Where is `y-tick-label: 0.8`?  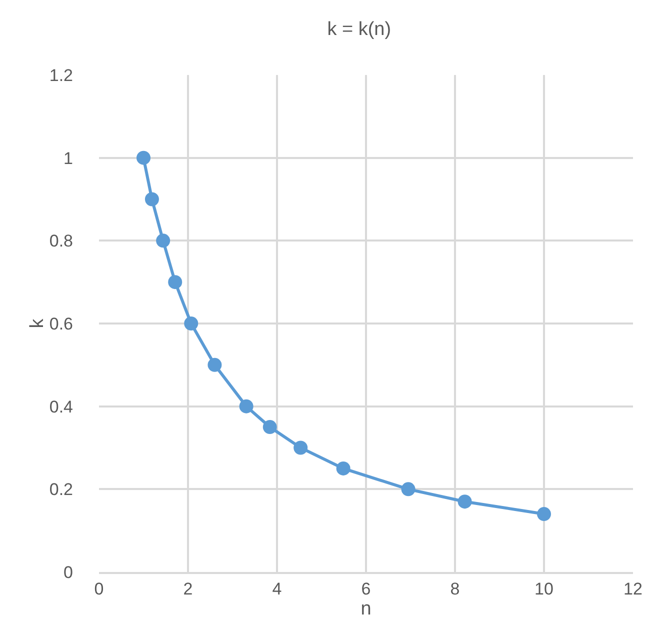
y-tick-label: 0.8 is located at coordinates (61, 241).